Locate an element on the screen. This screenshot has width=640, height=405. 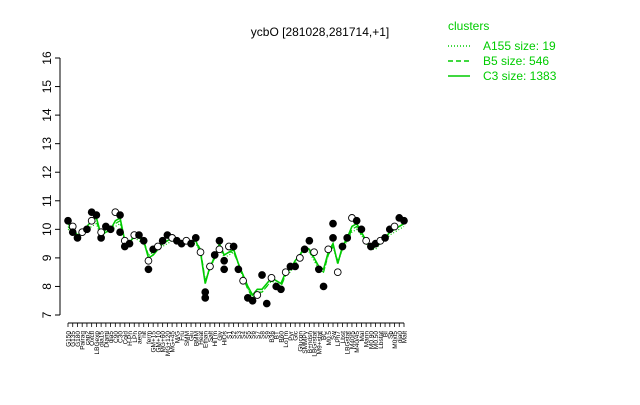
x-tick-label: M40/5 is located at coordinates (352, 340).